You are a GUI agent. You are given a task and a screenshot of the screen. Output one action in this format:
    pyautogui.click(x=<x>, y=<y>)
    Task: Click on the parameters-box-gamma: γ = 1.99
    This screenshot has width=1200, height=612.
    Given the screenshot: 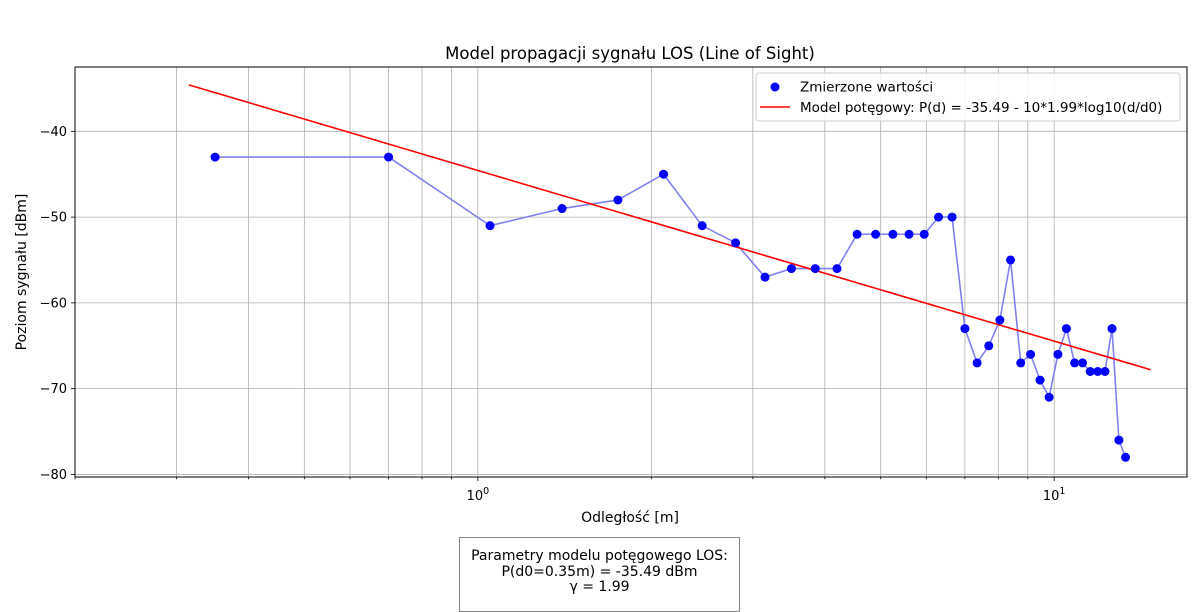 What is the action you would take?
    pyautogui.click(x=599, y=587)
    